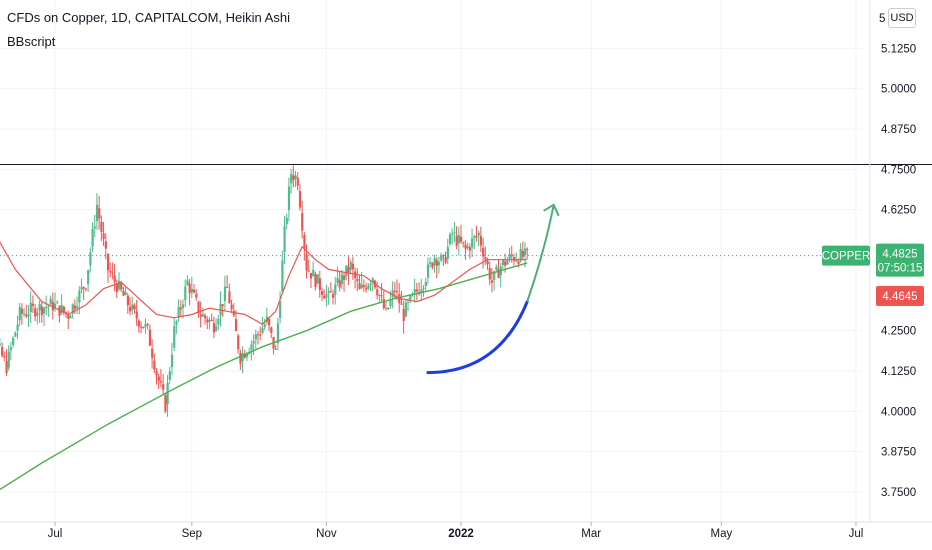 This screenshot has height=550, width=932. I want to click on price-tags: COPPER 4.4825 07:50:15 4.4645, so click(873, 274).